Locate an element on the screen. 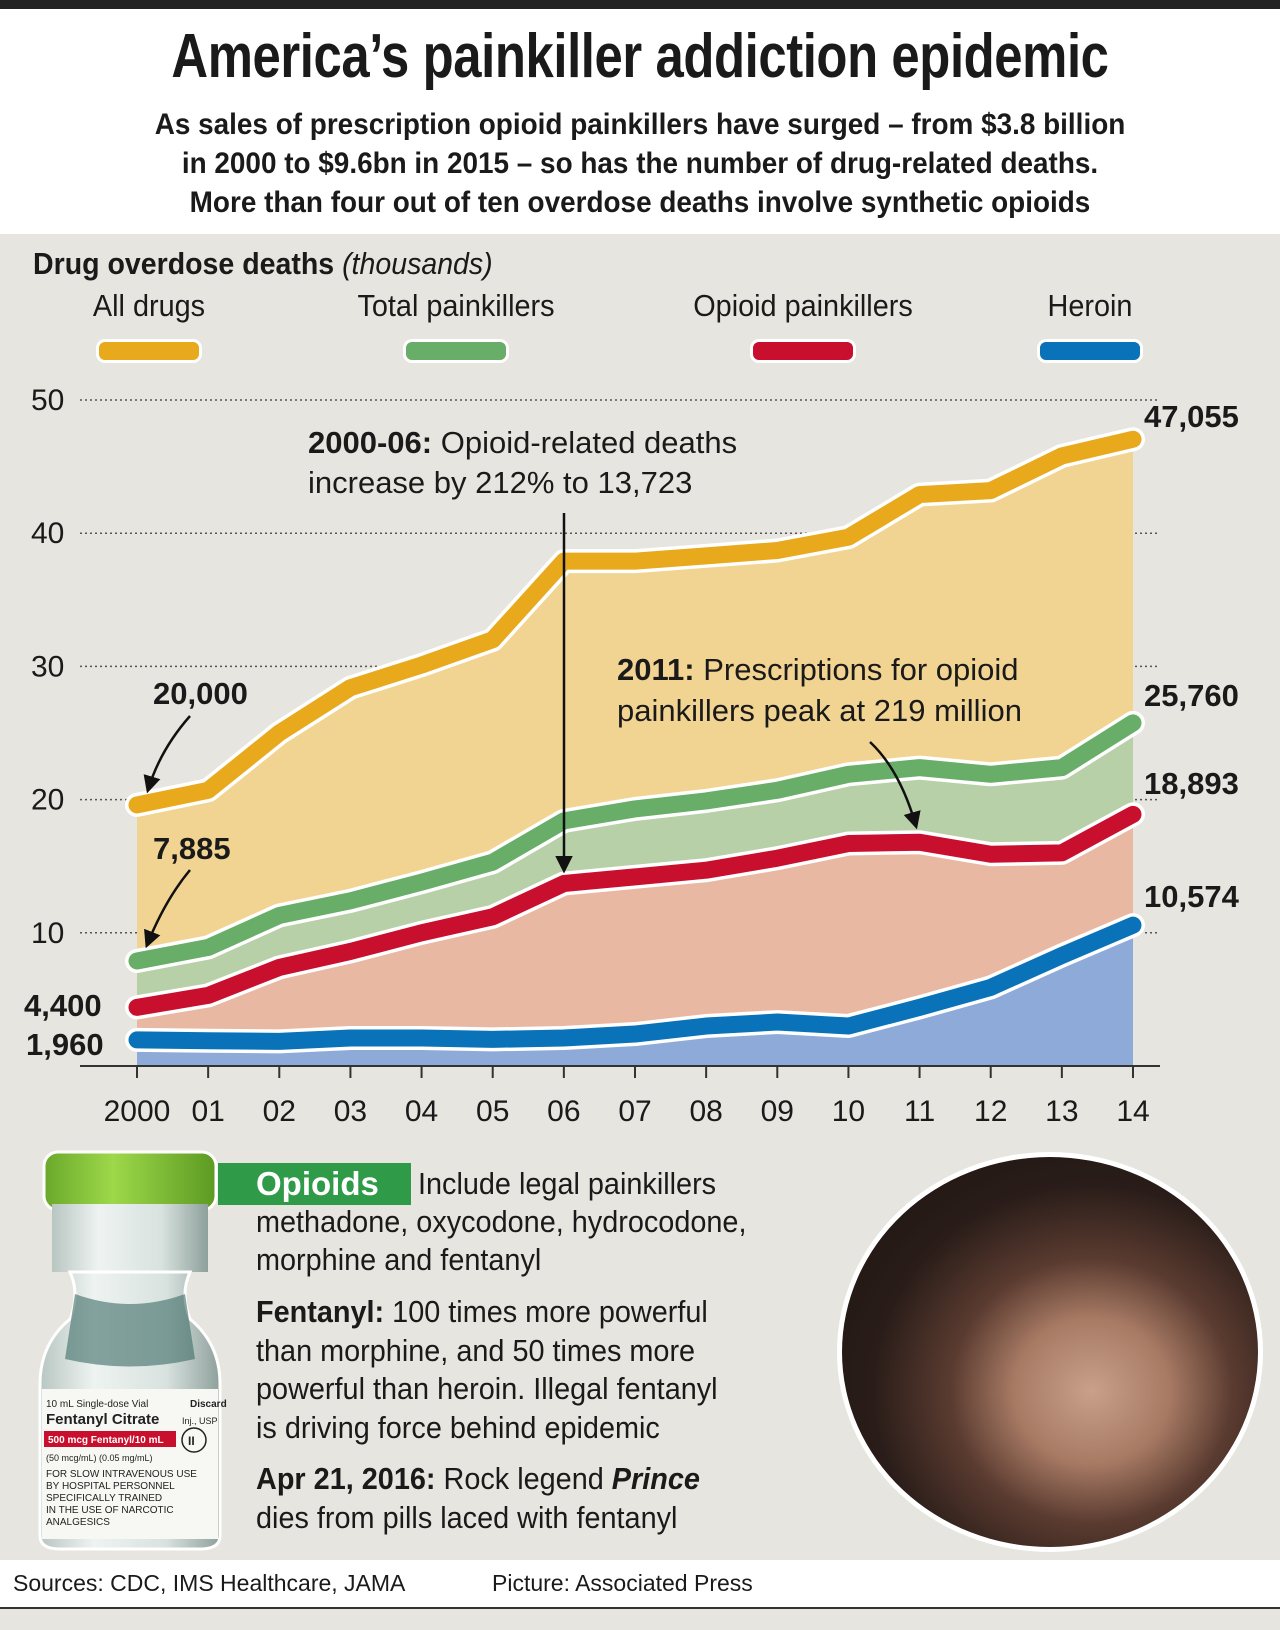 The height and width of the screenshot is (1630, 1280). data-label: 10,574 is located at coordinates (1192, 896).